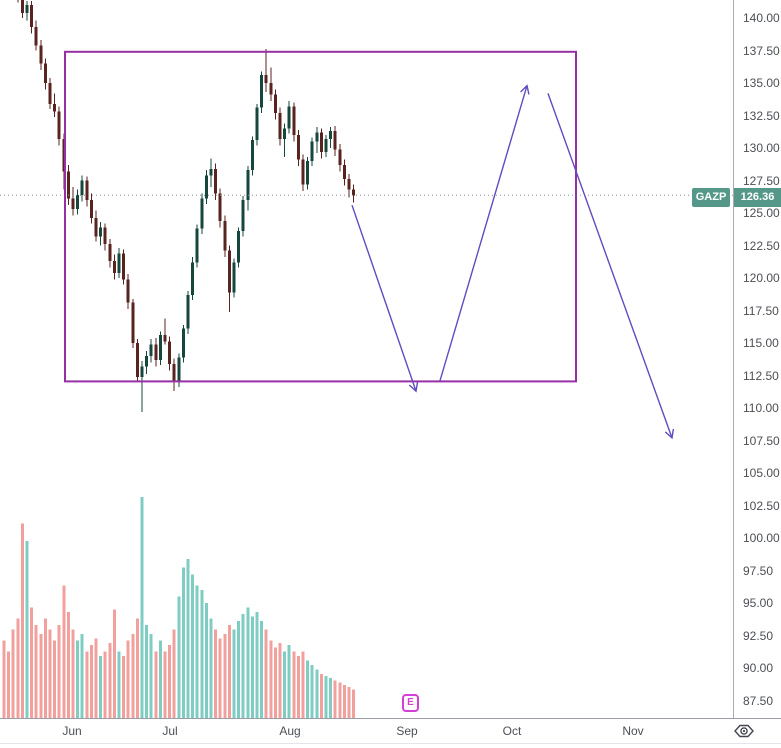 This screenshot has height=748, width=781. Describe the element at coordinates (72, 731) in the screenshot. I see `time-axis-label: Jun` at that location.